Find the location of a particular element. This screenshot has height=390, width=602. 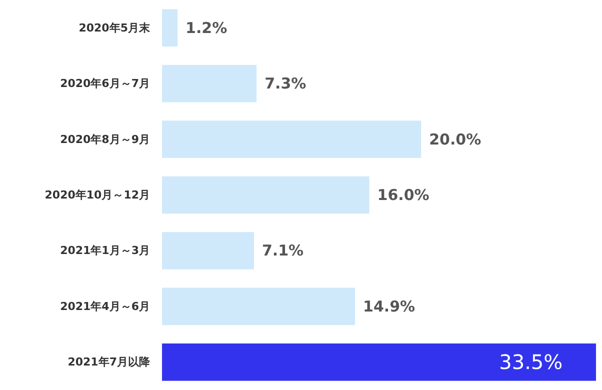

data-label: 33.5% is located at coordinates (531, 362).